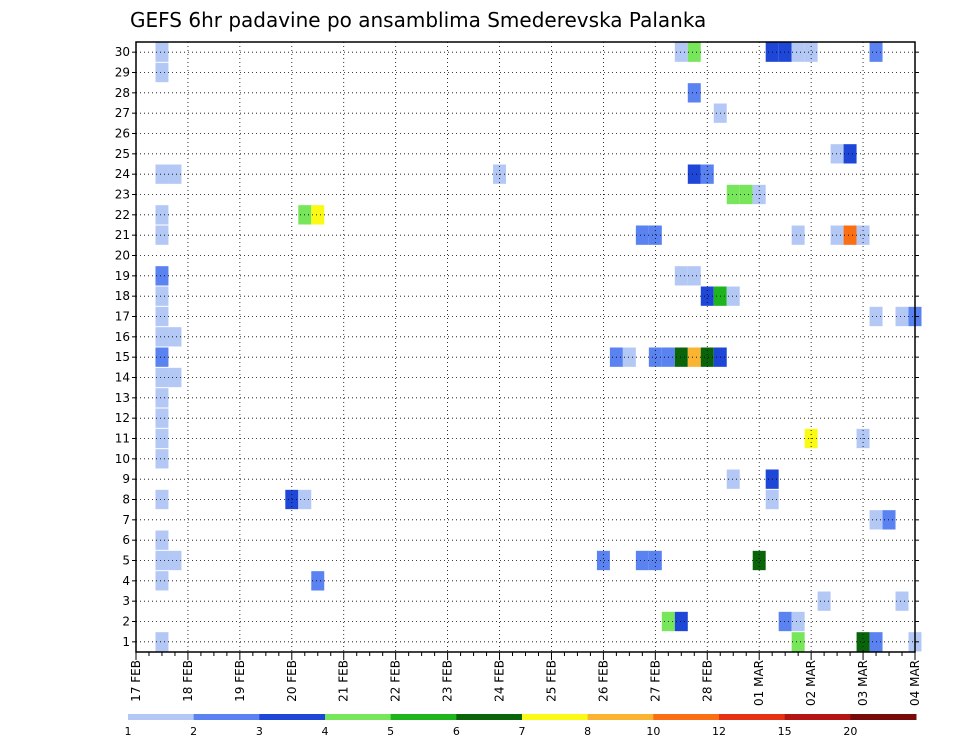 The width and height of the screenshot is (960, 742). Describe the element at coordinates (456, 731) in the screenshot. I see `colorbar-label: 6` at that location.